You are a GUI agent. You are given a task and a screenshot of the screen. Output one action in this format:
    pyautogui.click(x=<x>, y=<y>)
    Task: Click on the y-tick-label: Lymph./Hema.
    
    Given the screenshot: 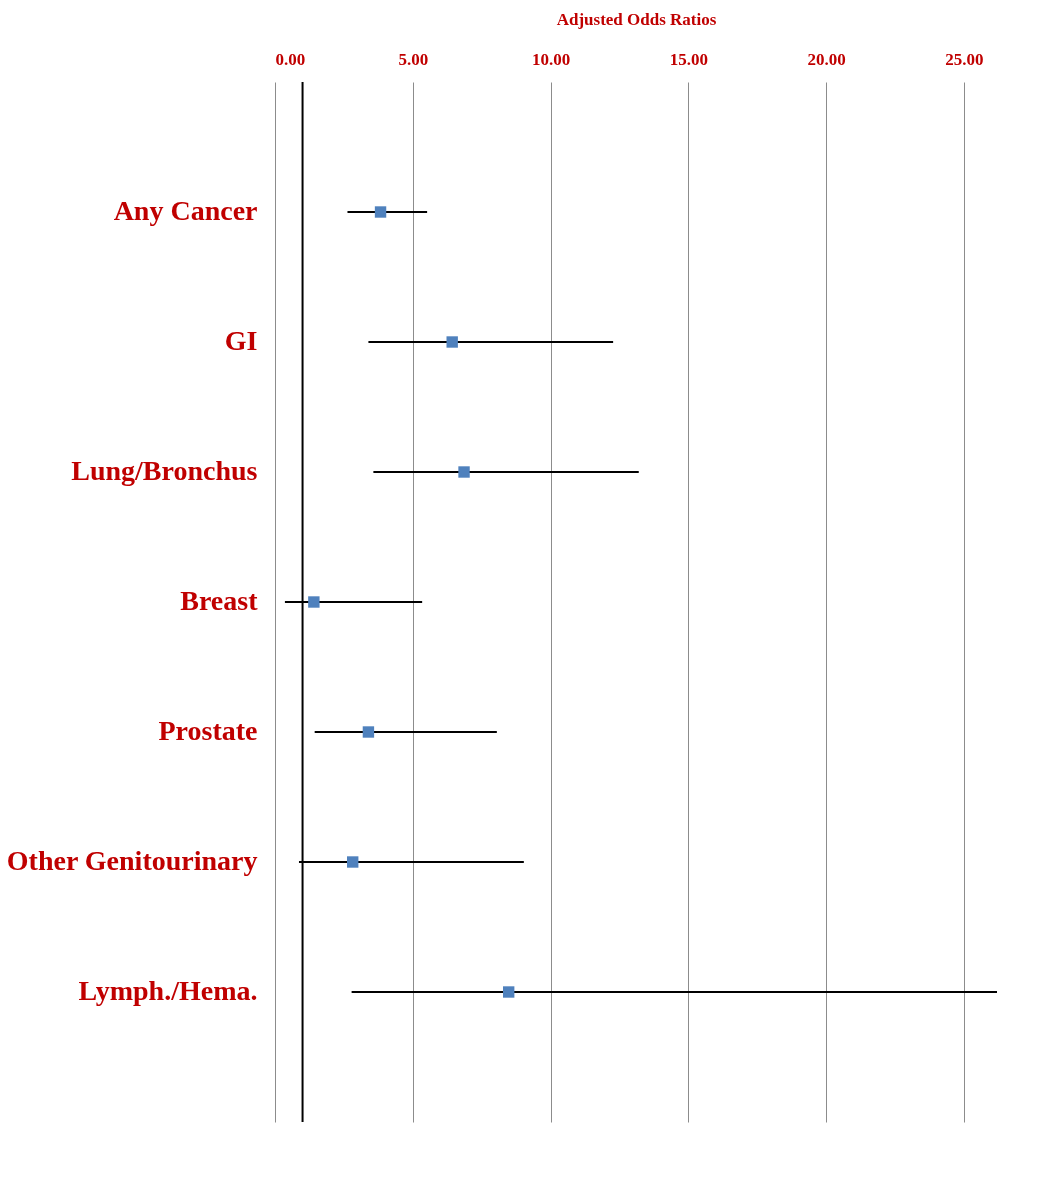 What is the action you would take?
    pyautogui.click(x=168, y=990)
    